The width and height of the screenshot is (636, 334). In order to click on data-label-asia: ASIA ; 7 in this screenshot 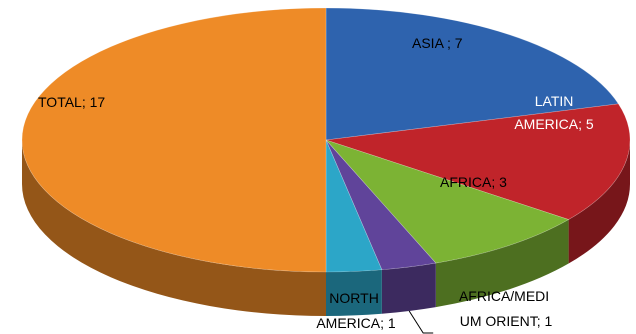, I will do `click(437, 43)`.